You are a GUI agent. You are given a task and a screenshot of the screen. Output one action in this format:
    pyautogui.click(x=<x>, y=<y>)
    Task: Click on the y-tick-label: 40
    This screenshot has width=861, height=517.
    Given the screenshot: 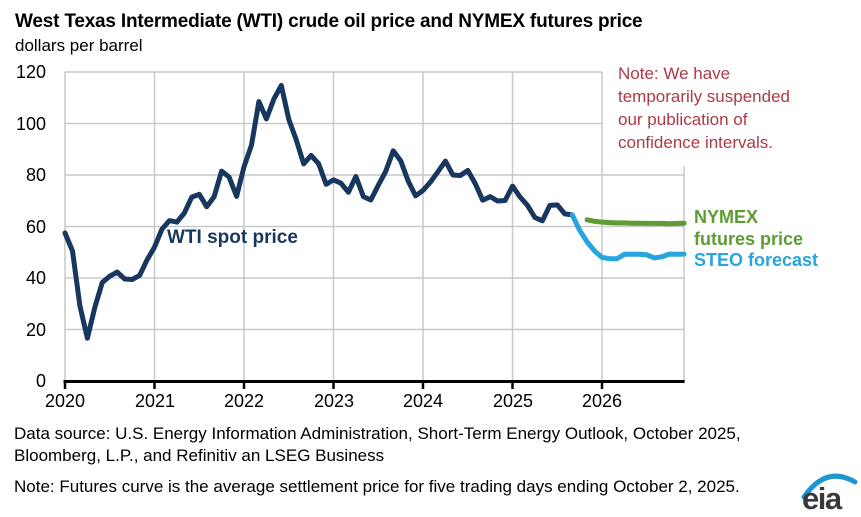 What is the action you would take?
    pyautogui.click(x=35, y=278)
    